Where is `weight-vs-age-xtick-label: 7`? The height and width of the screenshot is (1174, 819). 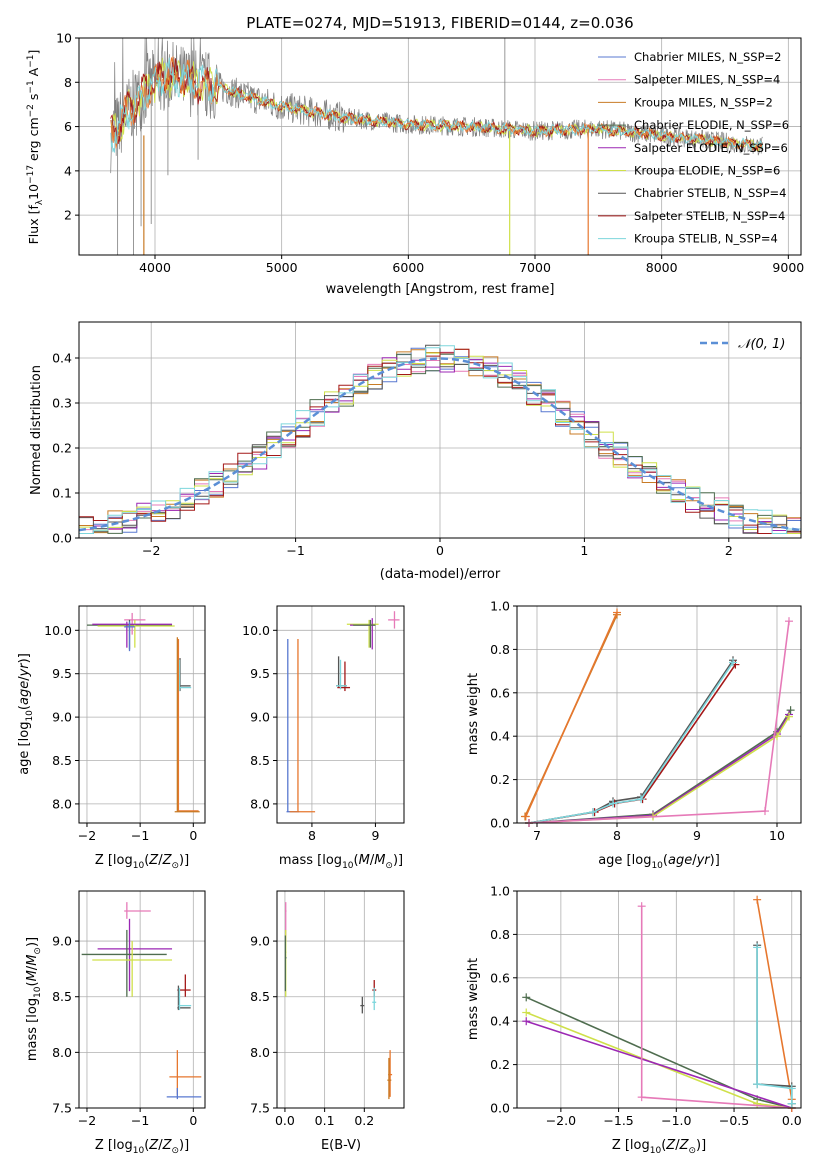
weight-vs-age-xtick-label: 7 is located at coordinates (537, 835).